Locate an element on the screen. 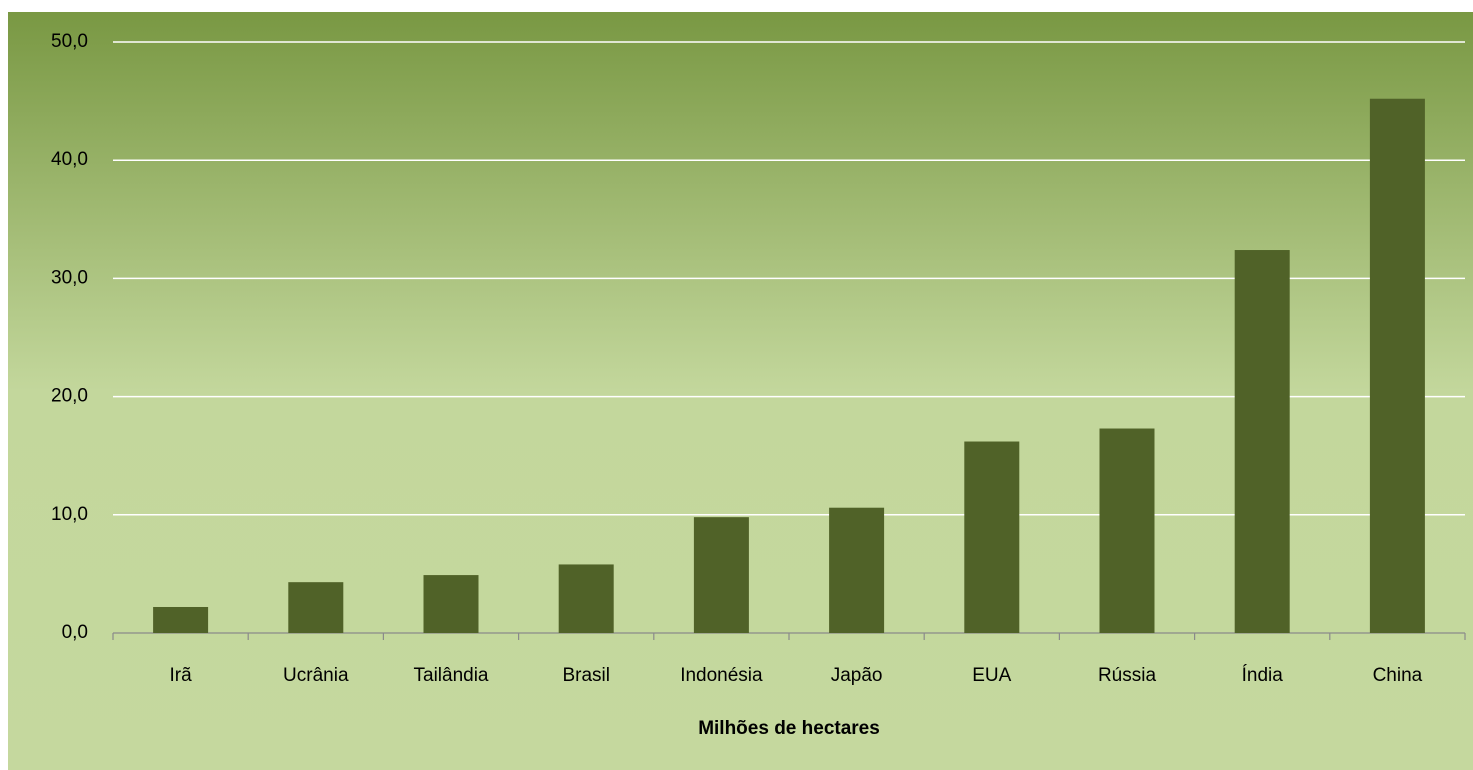 The width and height of the screenshot is (1473, 770). y-tick-label: 0,0 is located at coordinates (75, 632).